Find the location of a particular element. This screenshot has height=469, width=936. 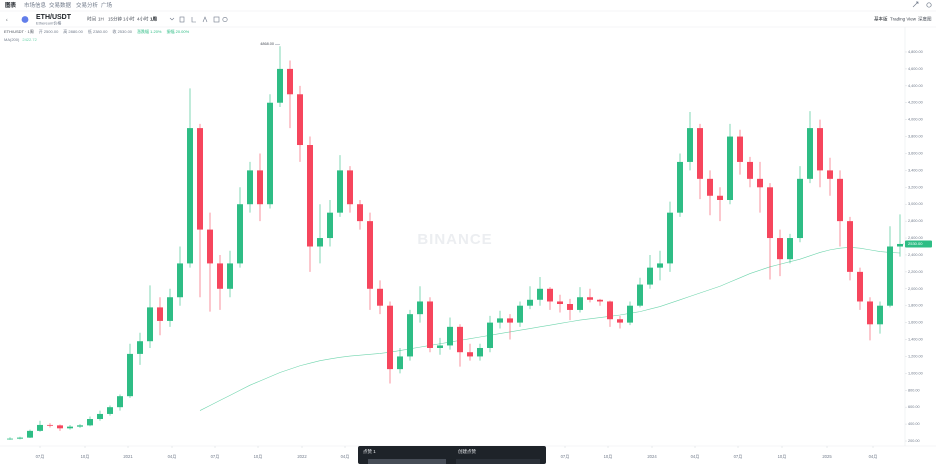

interval: 1H is located at coordinates (101, 19).